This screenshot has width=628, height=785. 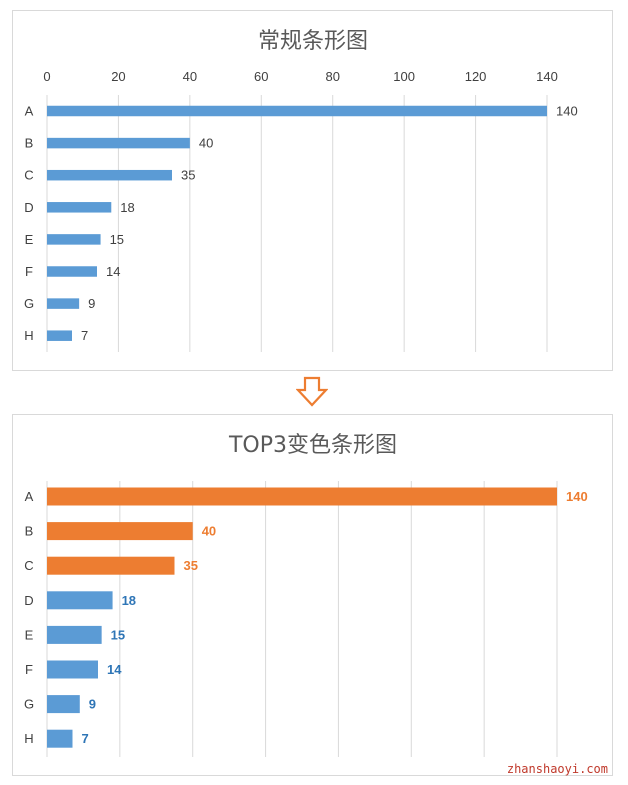 What do you see at coordinates (332, 76) in the screenshot?
I see `x-tick-label: 80` at bounding box center [332, 76].